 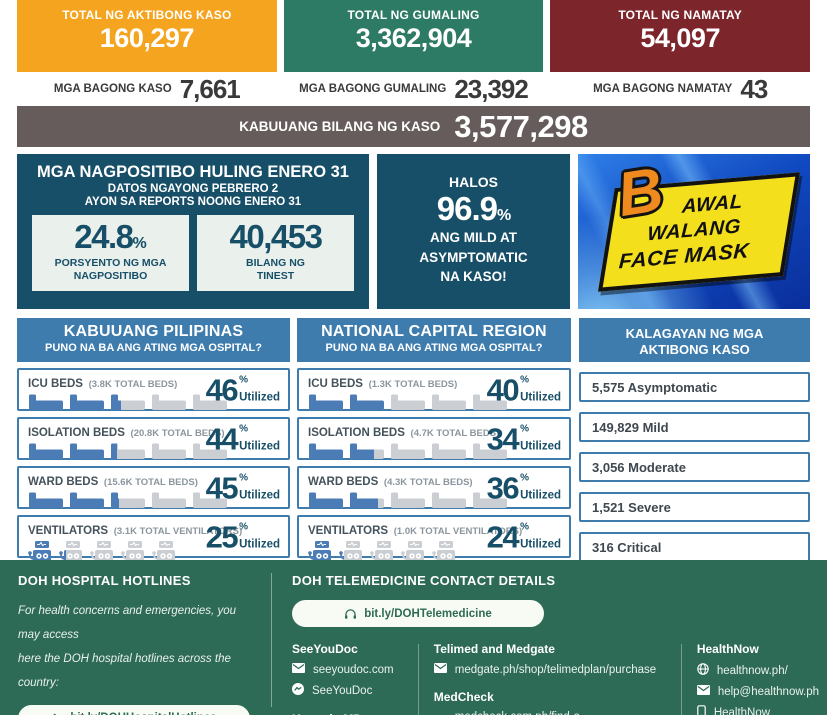 I want to click on utilization-row-label: ICU BEDS (3.8K TOTAL BEDS), so click(x=154, y=383).